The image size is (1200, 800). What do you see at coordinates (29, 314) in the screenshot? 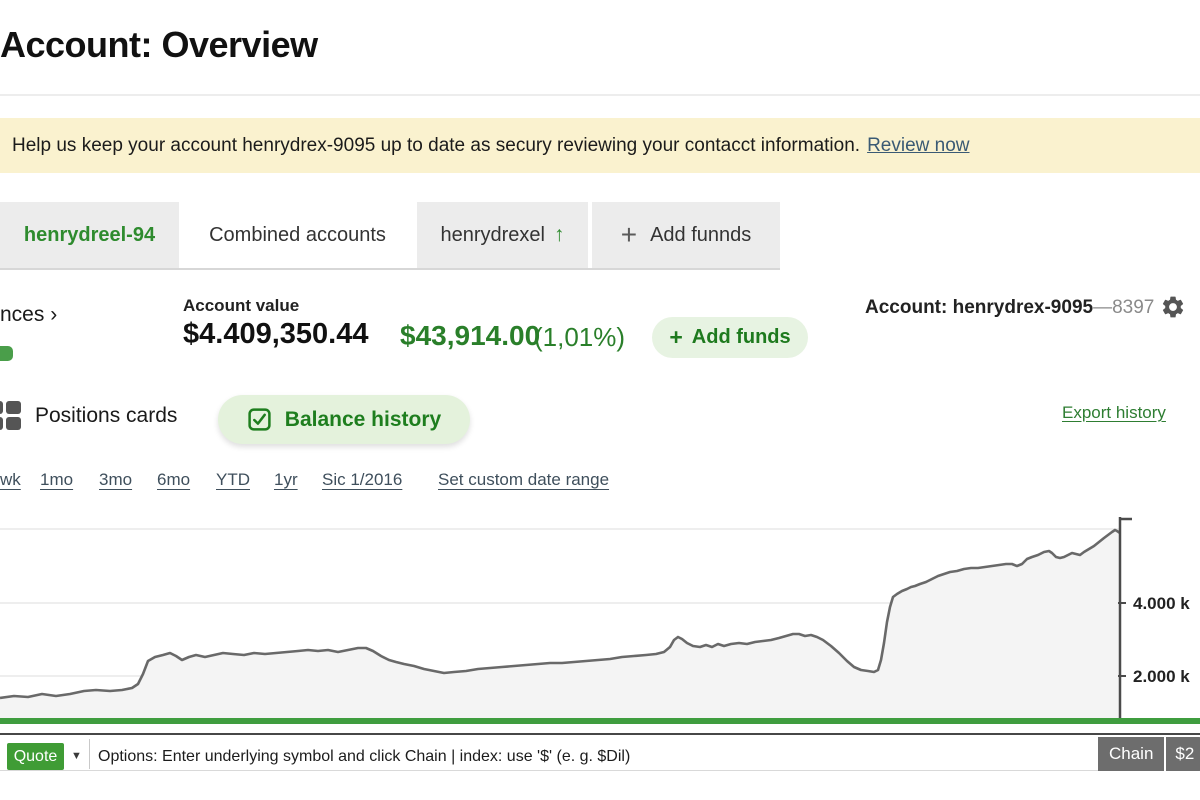
I see `balances-breadcrumb-truncated: nces ›` at bounding box center [29, 314].